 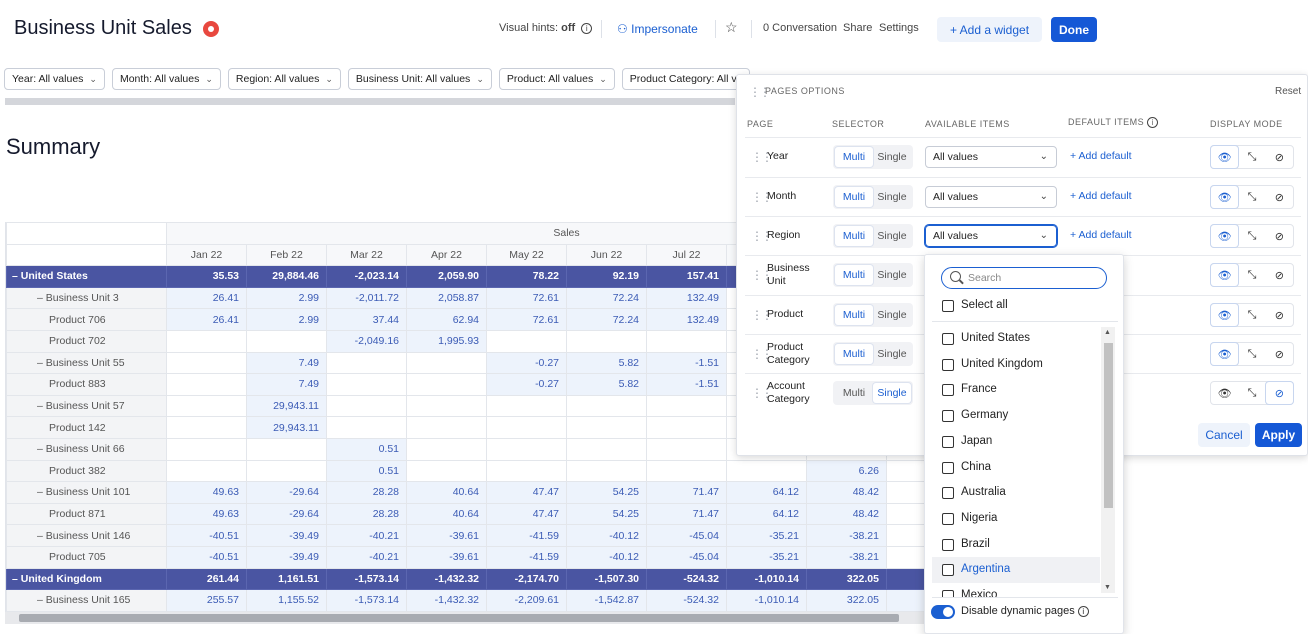 I want to click on row-label: – United Kingdom, so click(x=86, y=579).